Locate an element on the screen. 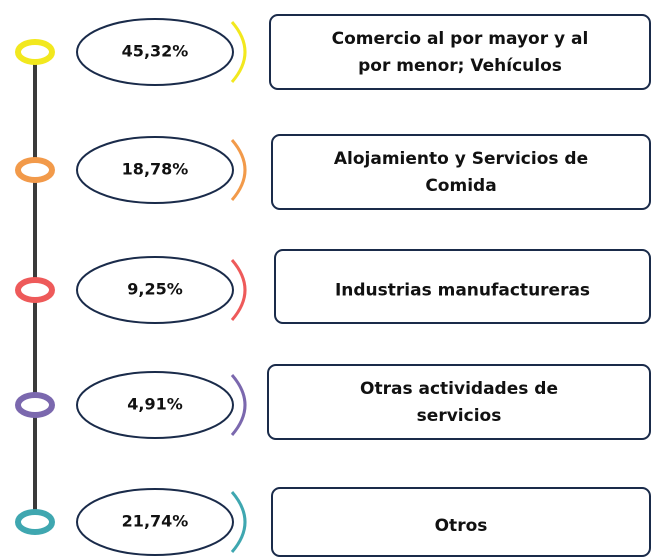  label-line: Otras actividades de is located at coordinates (459, 389).